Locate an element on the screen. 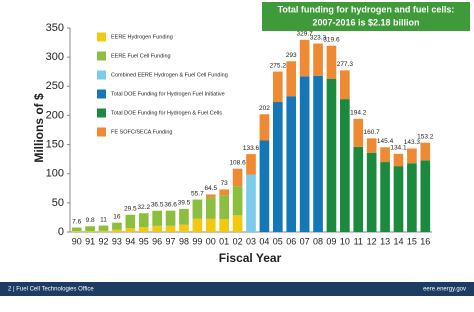  x-tick-label: 12 is located at coordinates (372, 241).